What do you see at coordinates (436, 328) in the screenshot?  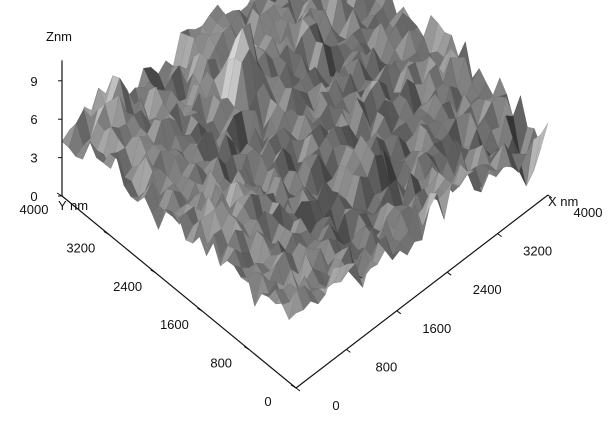 I see `x-tick-label: 1600` at bounding box center [436, 328].